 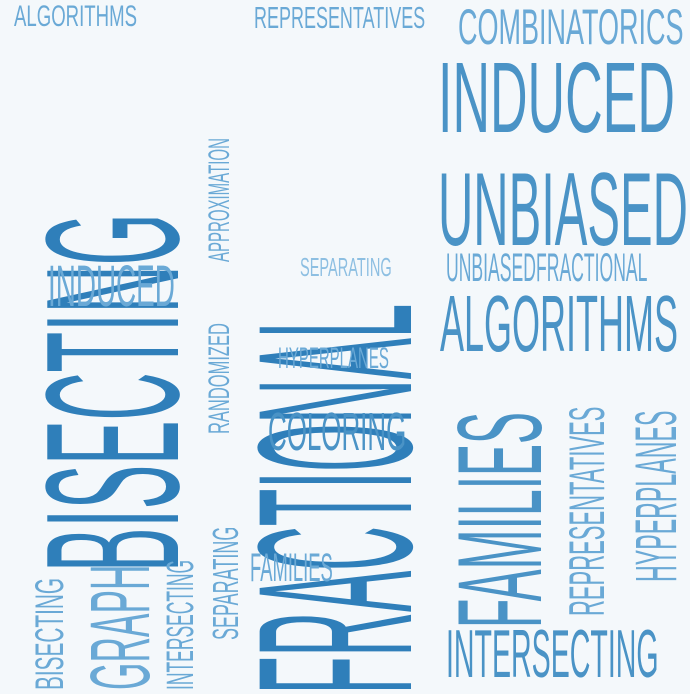 I want to click on word-coloring: COLORING, so click(x=337, y=432).